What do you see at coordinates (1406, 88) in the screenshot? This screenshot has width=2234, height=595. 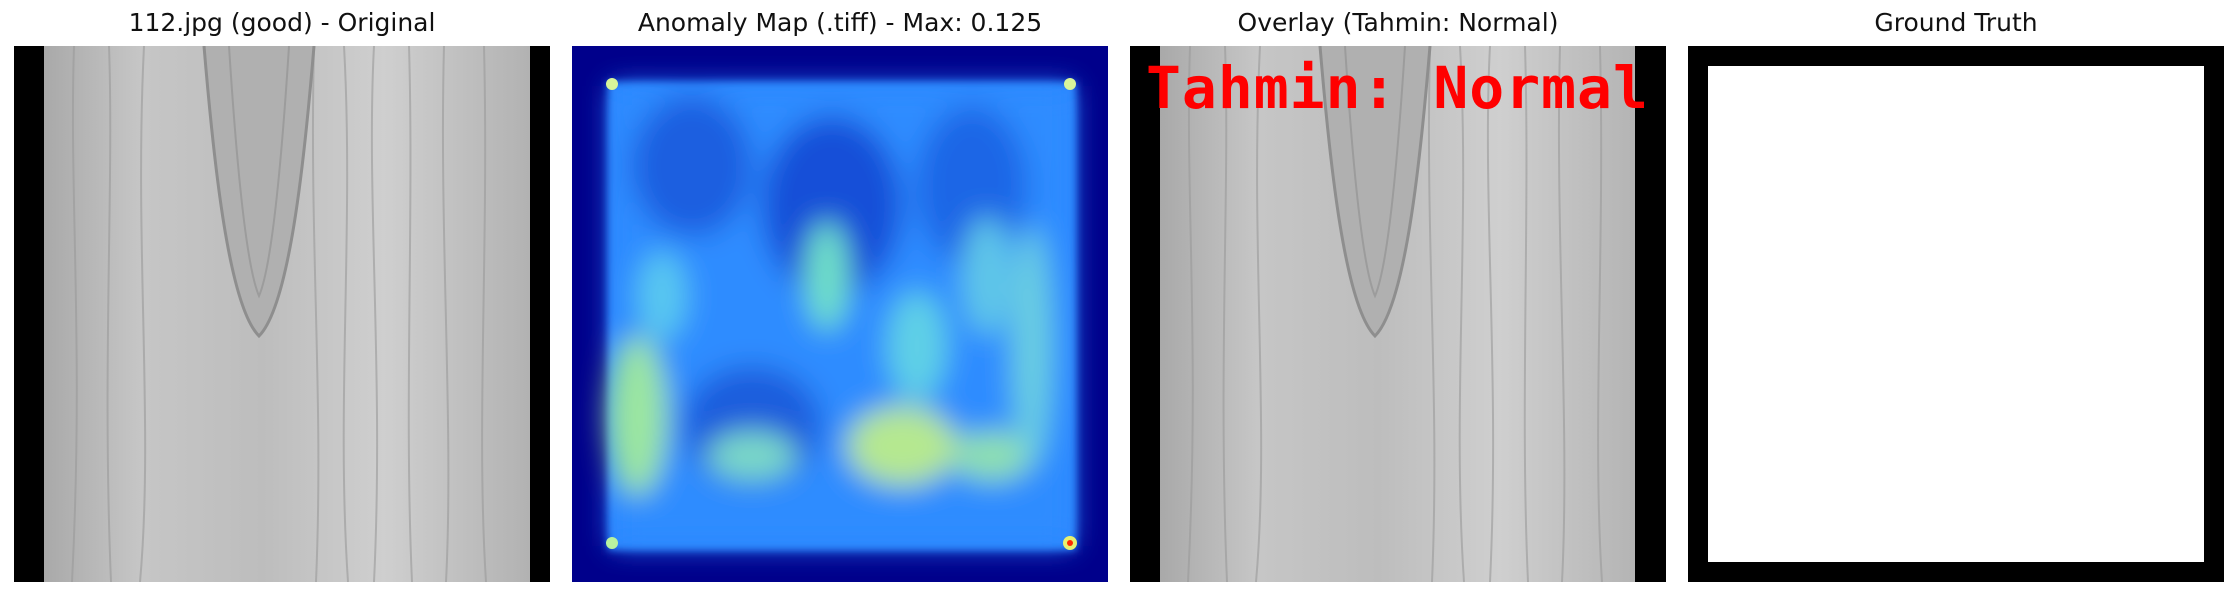 I see `overlay-prediction-text: Tahmin: Normal (0.` at bounding box center [1406, 88].